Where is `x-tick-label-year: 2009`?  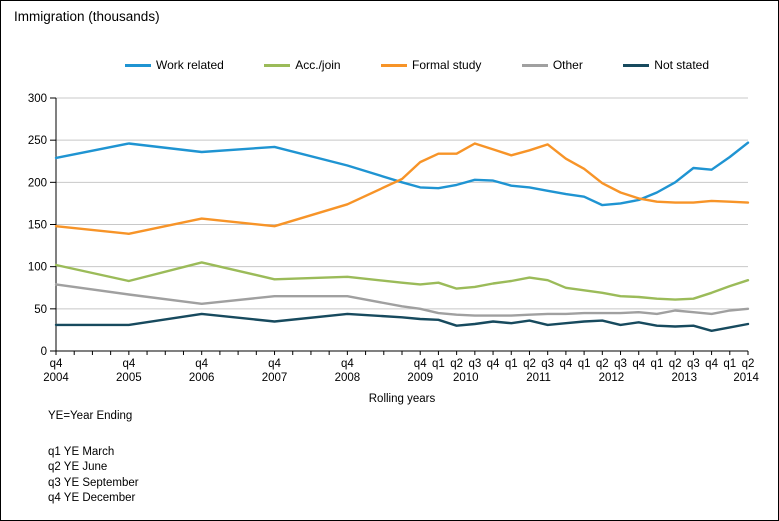 x-tick-label-year: 2009 is located at coordinates (420, 378).